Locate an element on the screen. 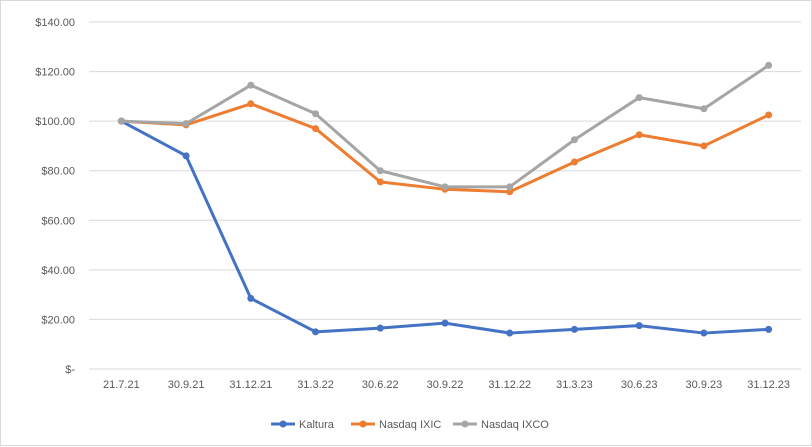 The height and width of the screenshot is (447, 812). legend-label: Nasdaq IXCO is located at coordinates (515, 425).